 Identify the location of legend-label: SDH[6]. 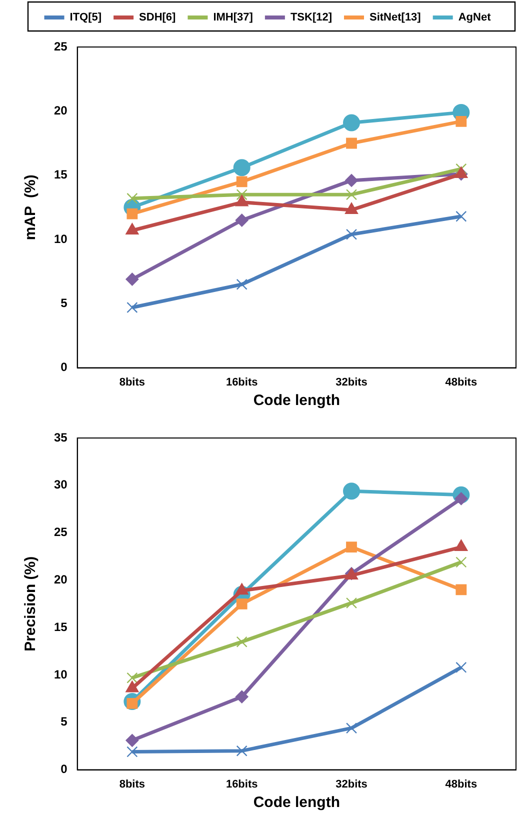
(157, 18).